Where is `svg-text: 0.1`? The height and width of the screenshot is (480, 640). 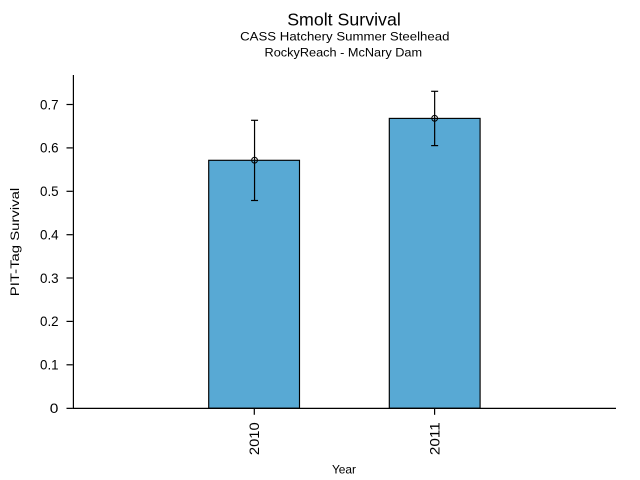 svg-text: 0.1 is located at coordinates (49, 365).